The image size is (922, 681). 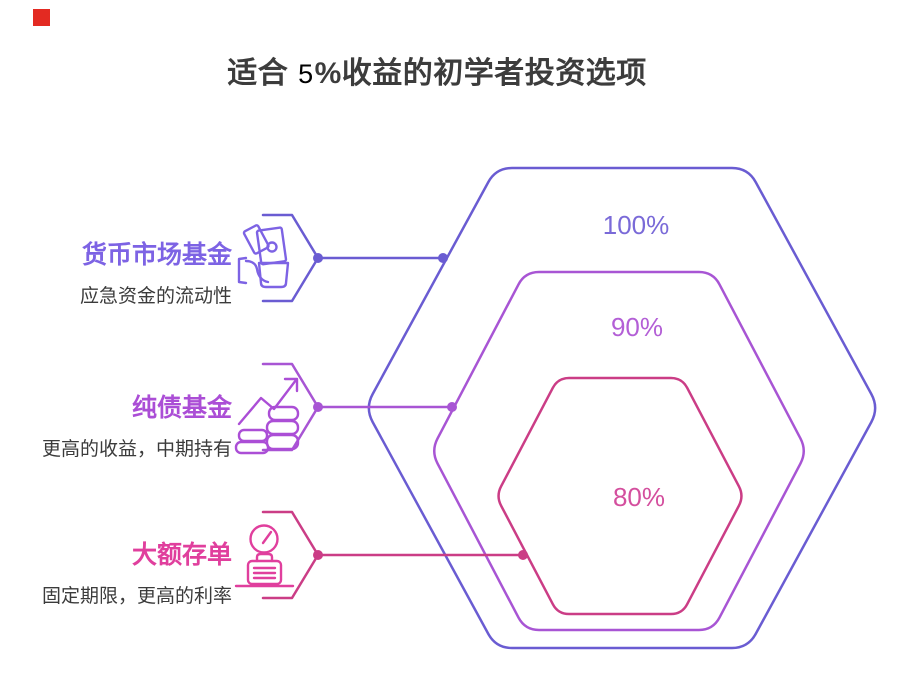 What do you see at coordinates (380, 258) in the screenshot?
I see `connector-money-market` at bounding box center [380, 258].